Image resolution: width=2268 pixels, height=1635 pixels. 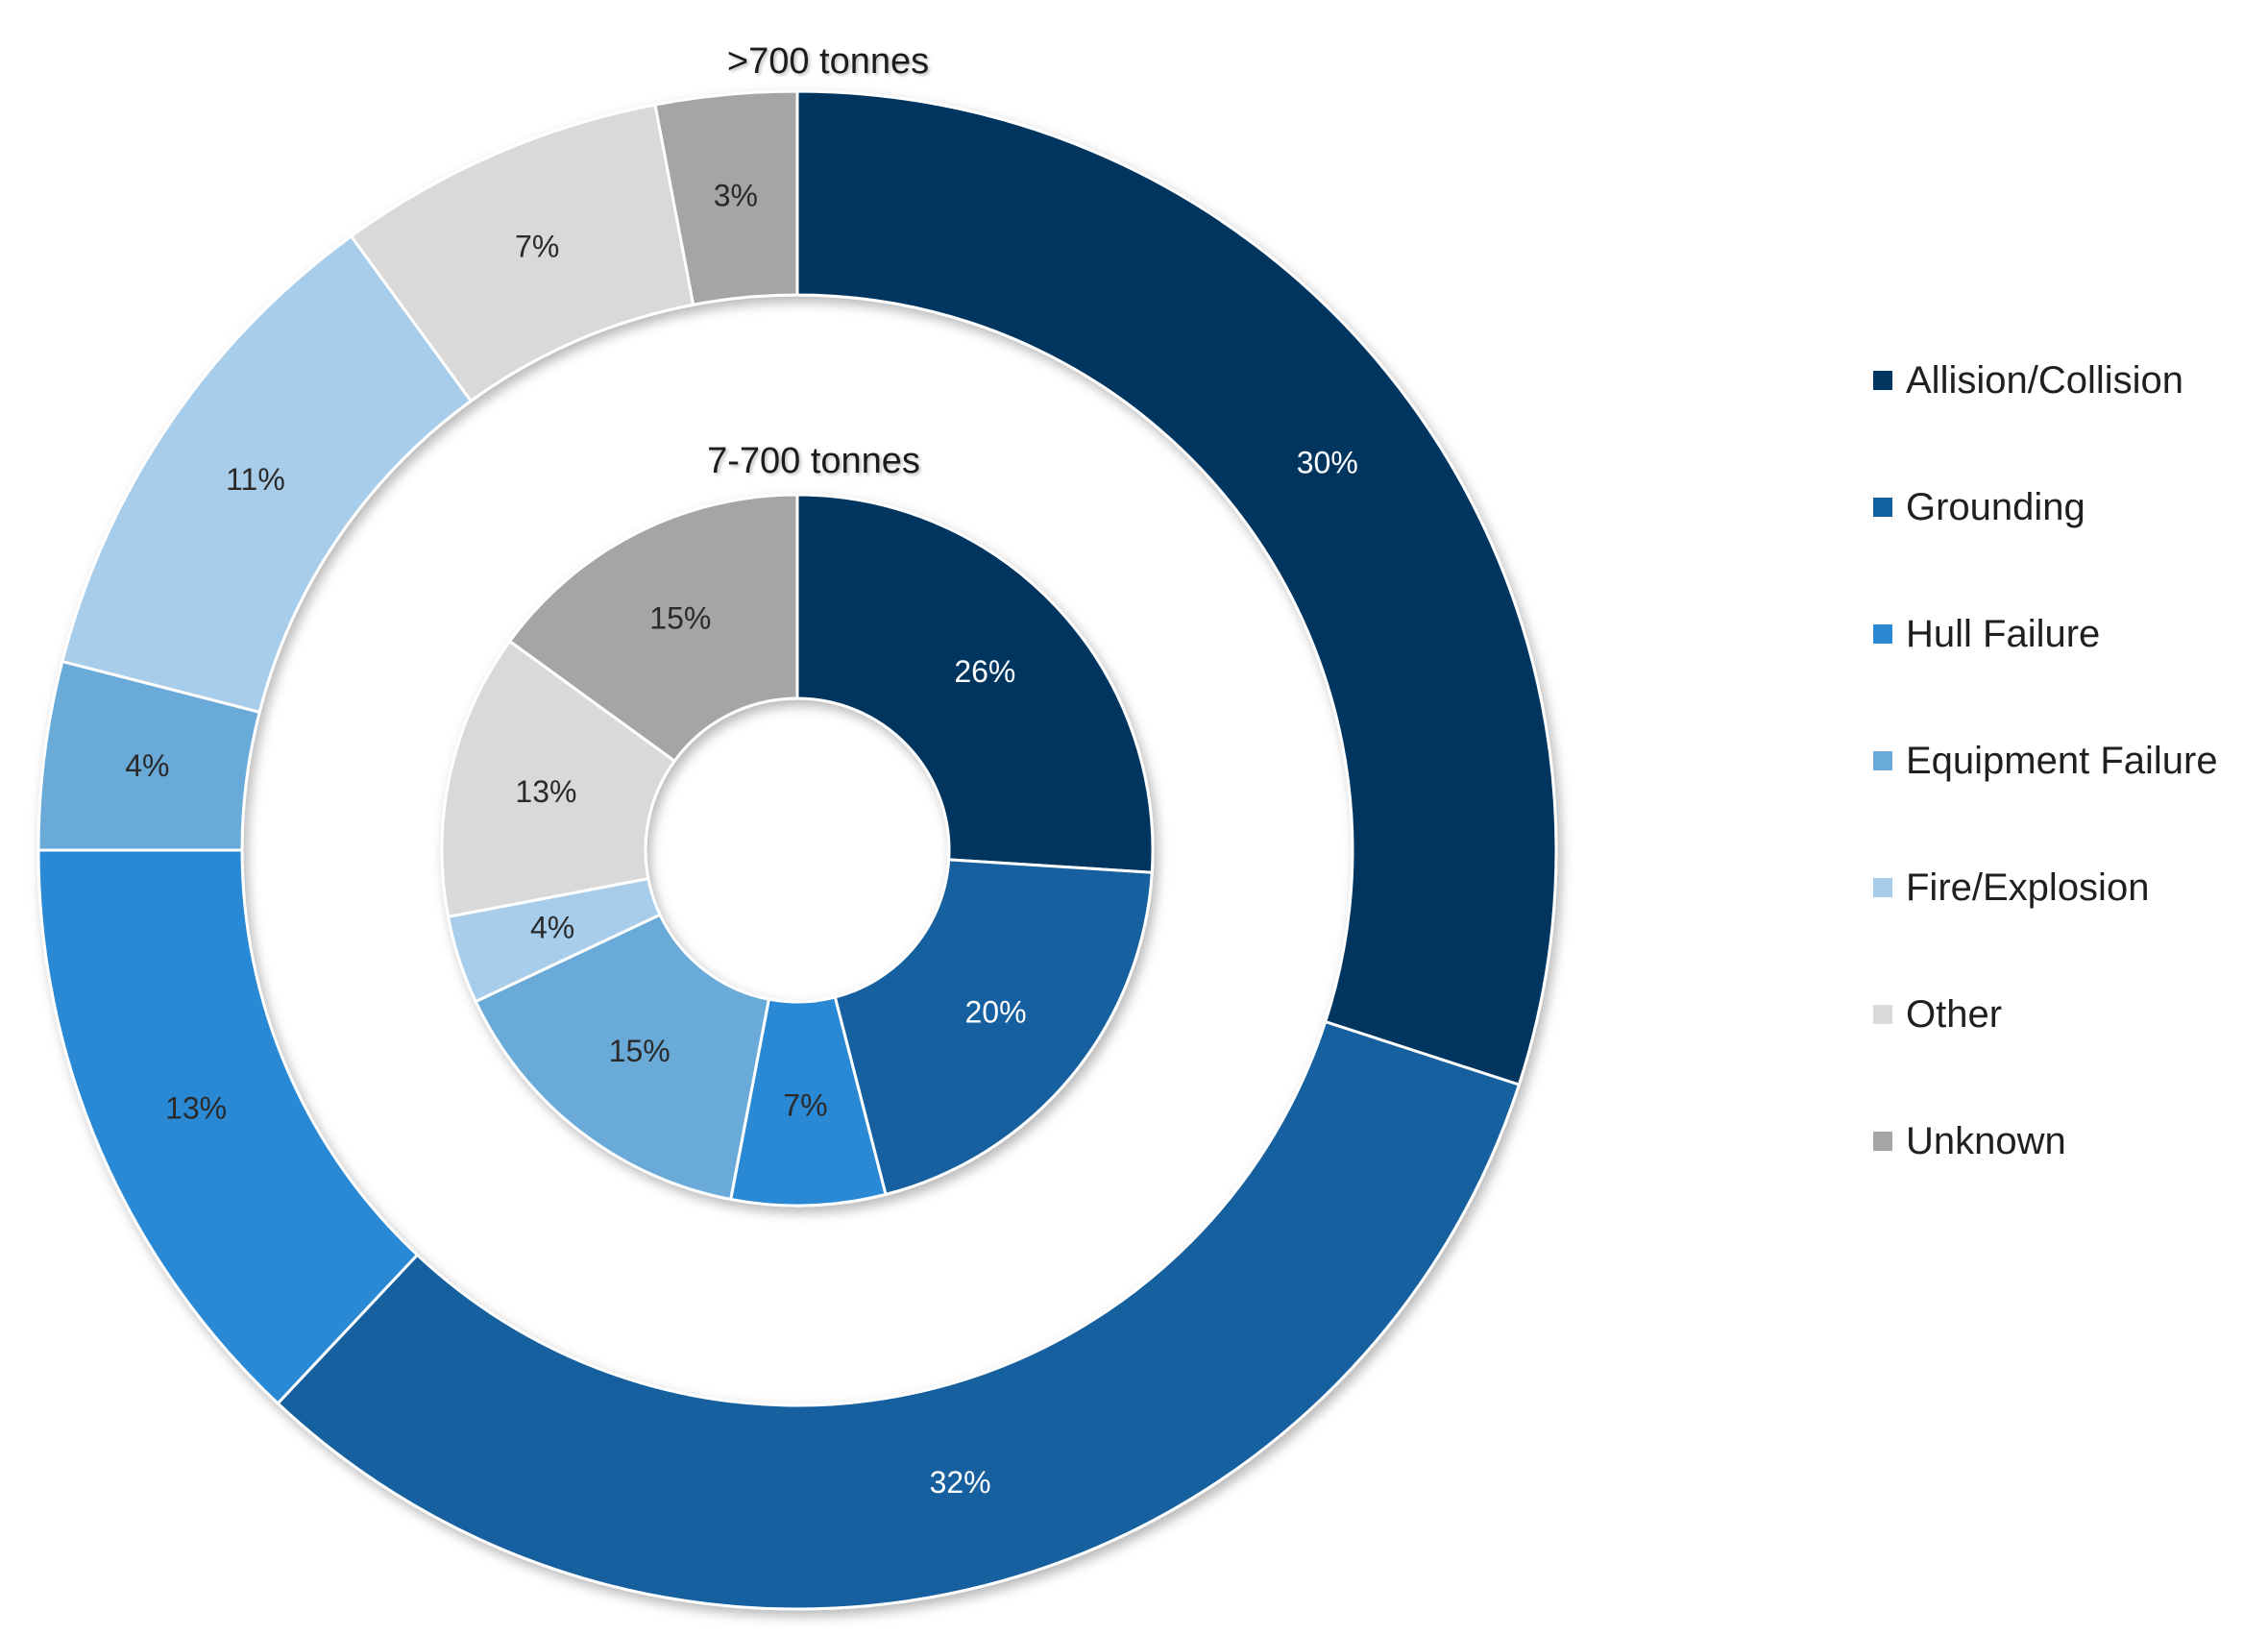 What do you see at coordinates (1954, 1014) in the screenshot?
I see `legend-label: Other` at bounding box center [1954, 1014].